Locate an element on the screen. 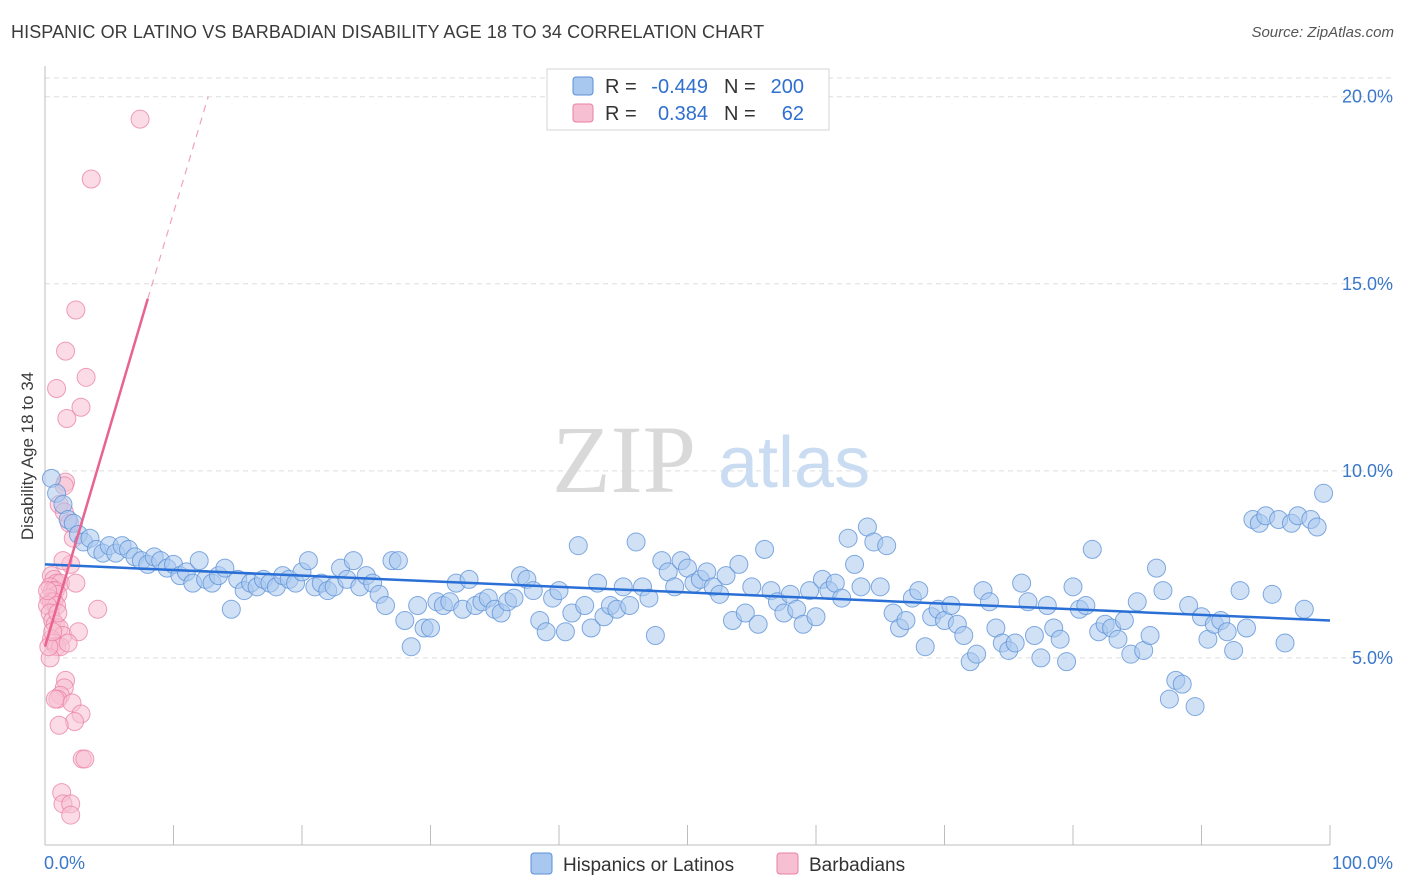  x-tick-label-max: 100.0% is located at coordinates (1362, 863).